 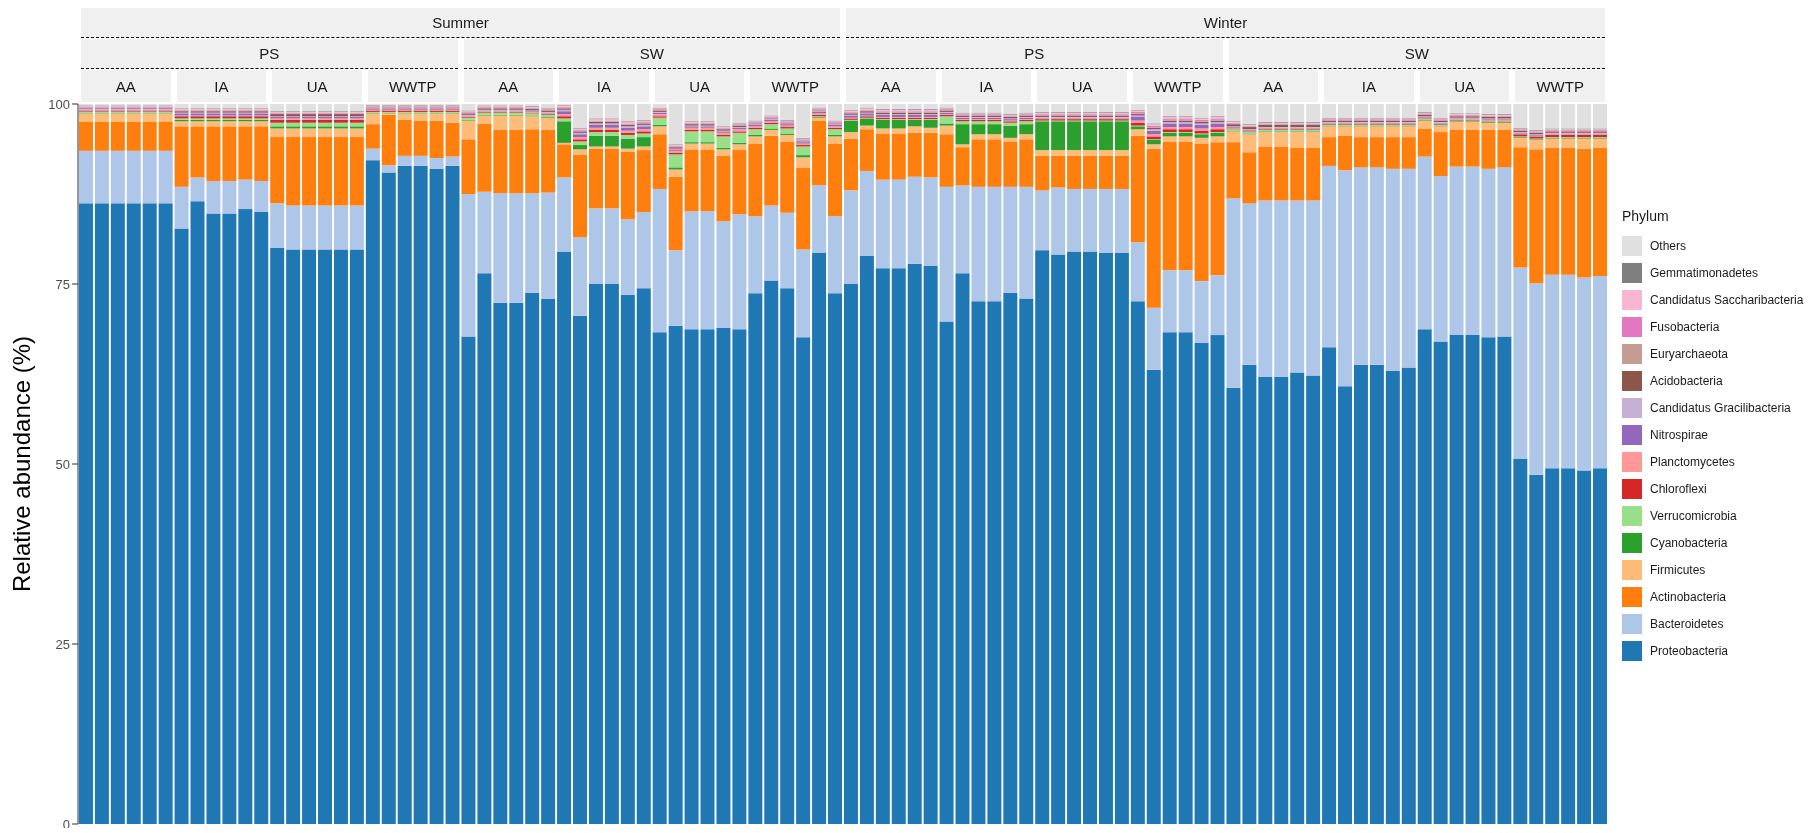 I want to click on y-tick-label: 75, so click(x=62, y=284).